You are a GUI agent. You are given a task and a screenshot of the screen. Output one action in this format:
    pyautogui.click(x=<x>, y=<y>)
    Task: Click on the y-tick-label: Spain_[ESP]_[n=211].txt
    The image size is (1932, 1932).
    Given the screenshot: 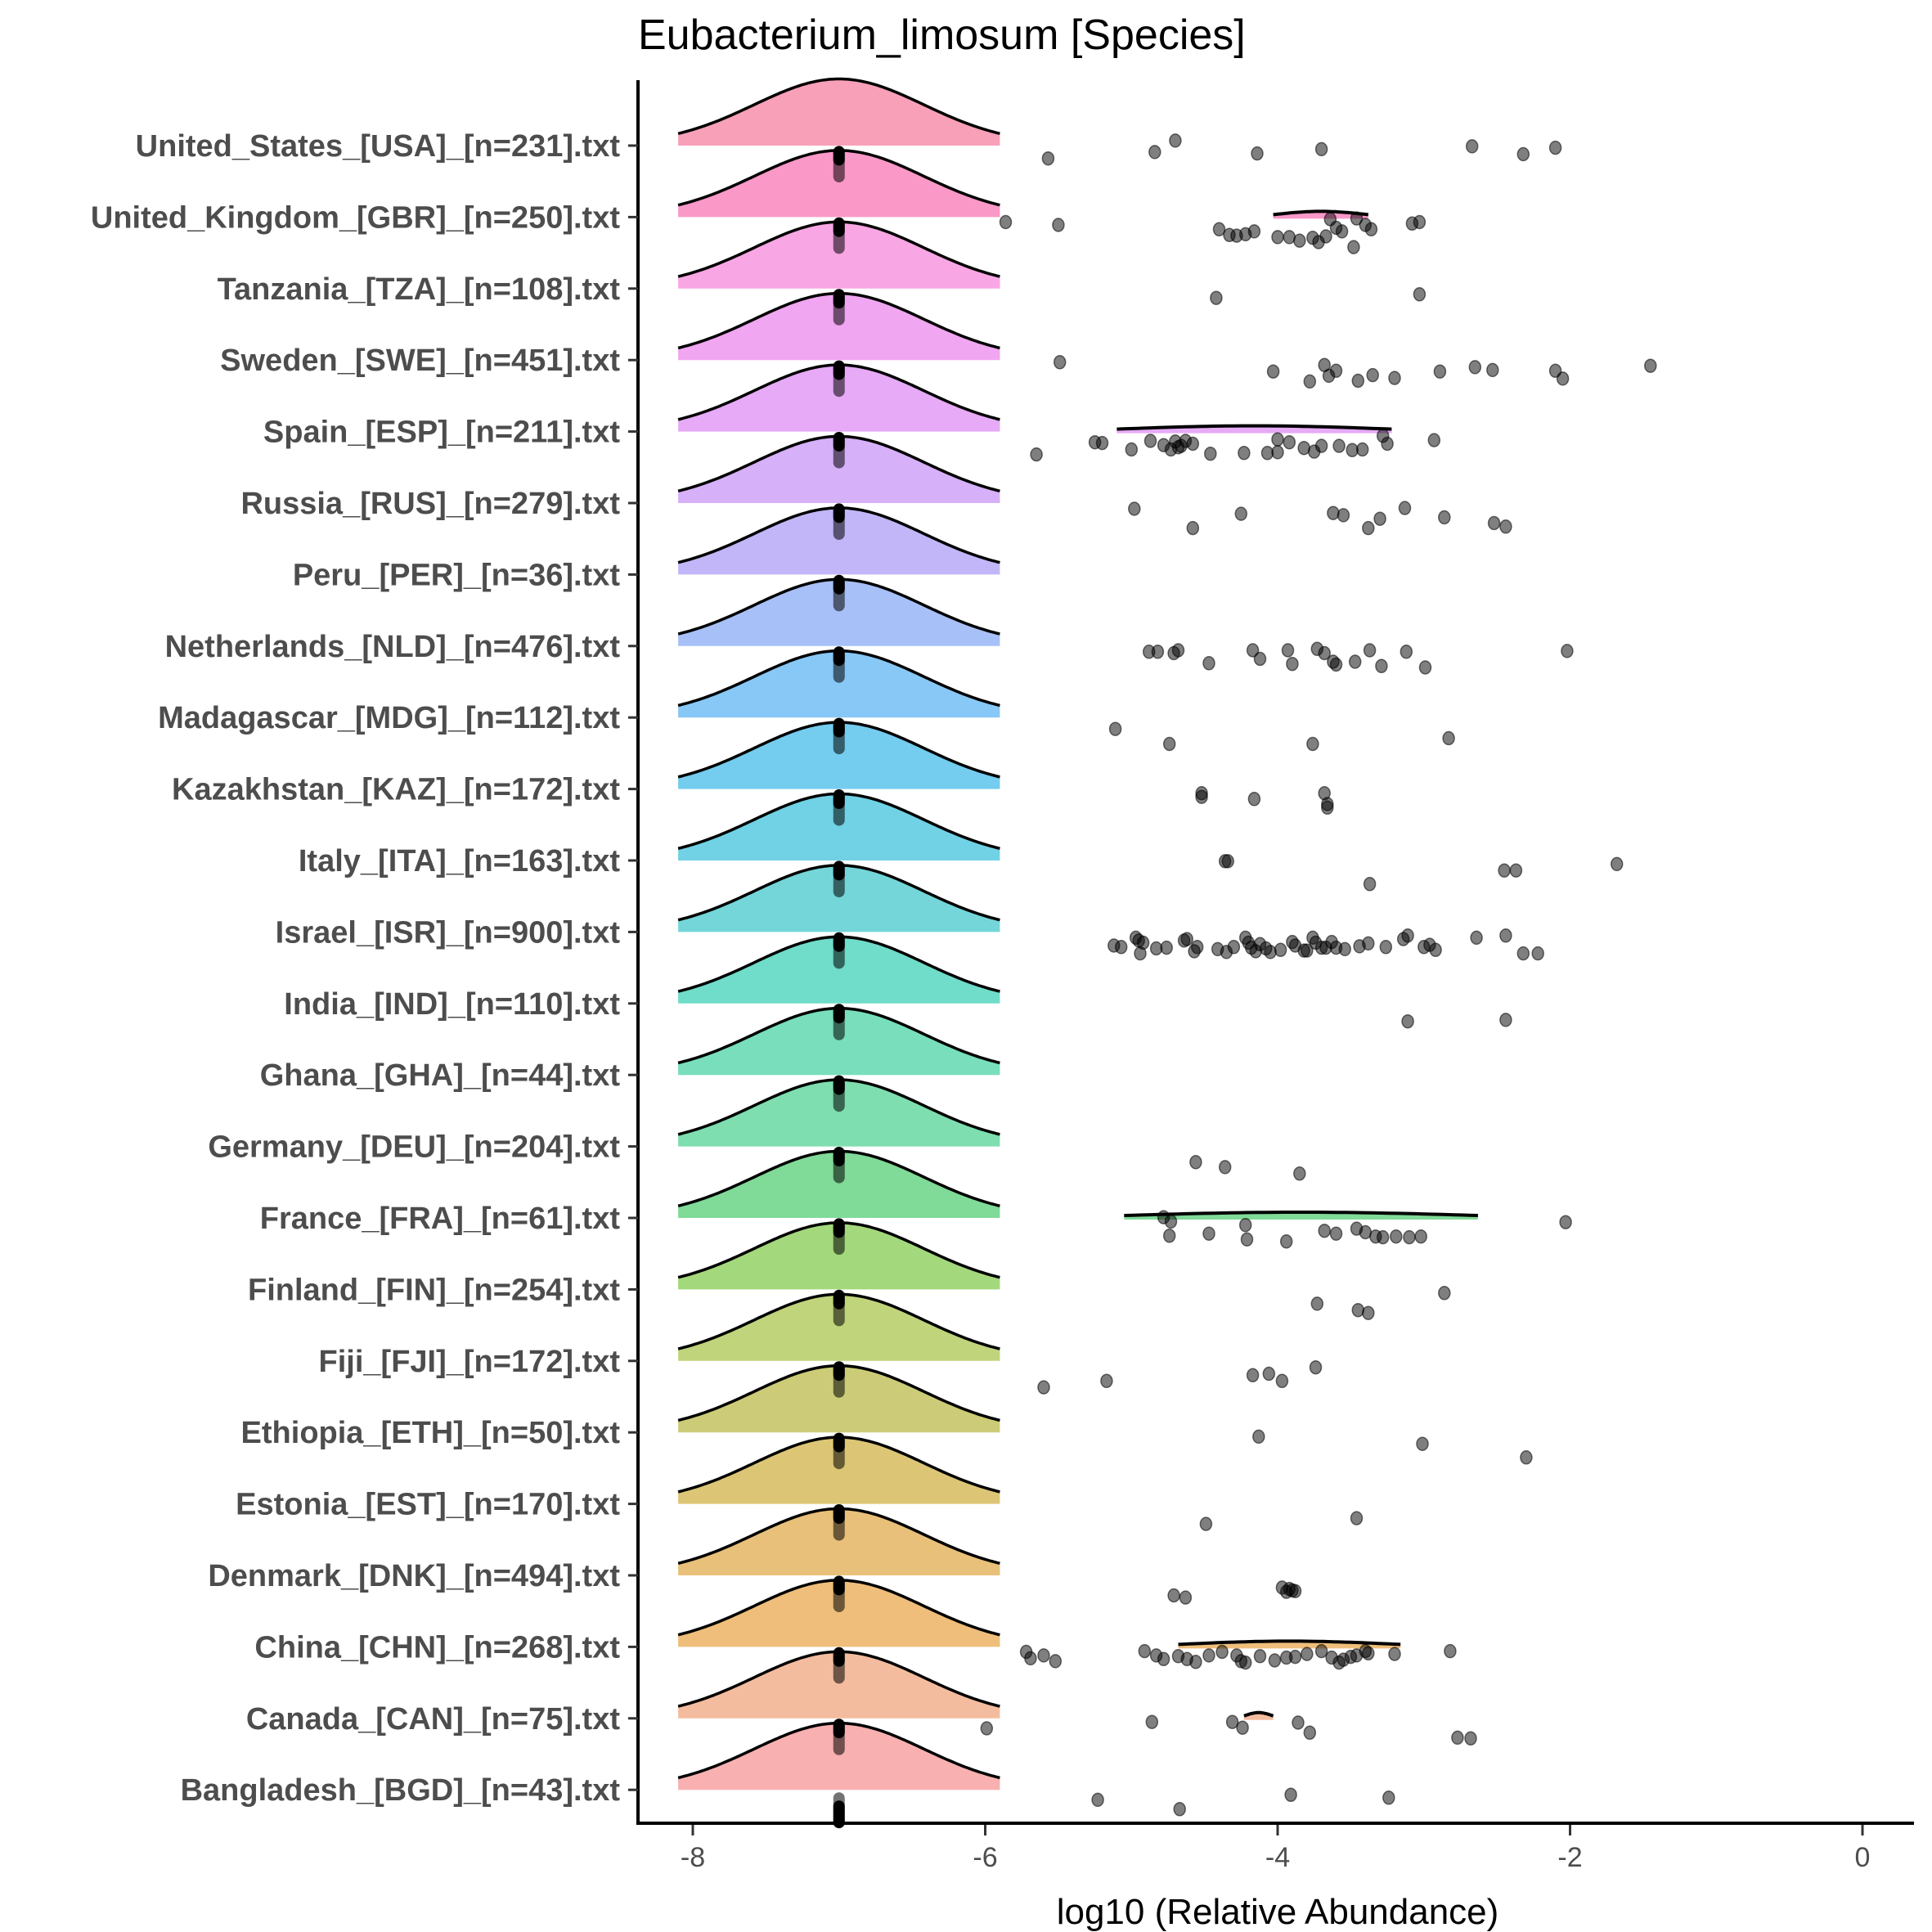 What is the action you would take?
    pyautogui.click(x=441, y=433)
    